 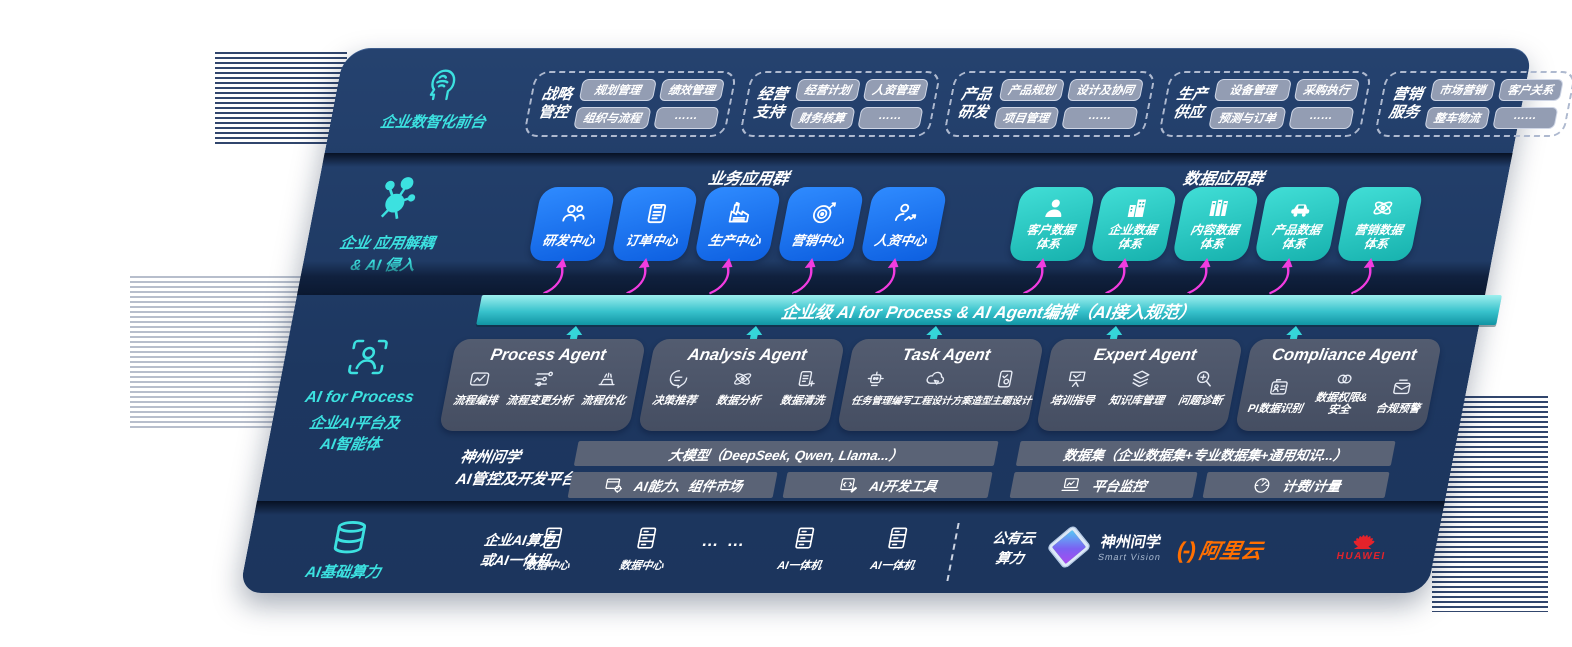 I want to click on ai-for-process-label: AI for Process, so click(x=359, y=397).